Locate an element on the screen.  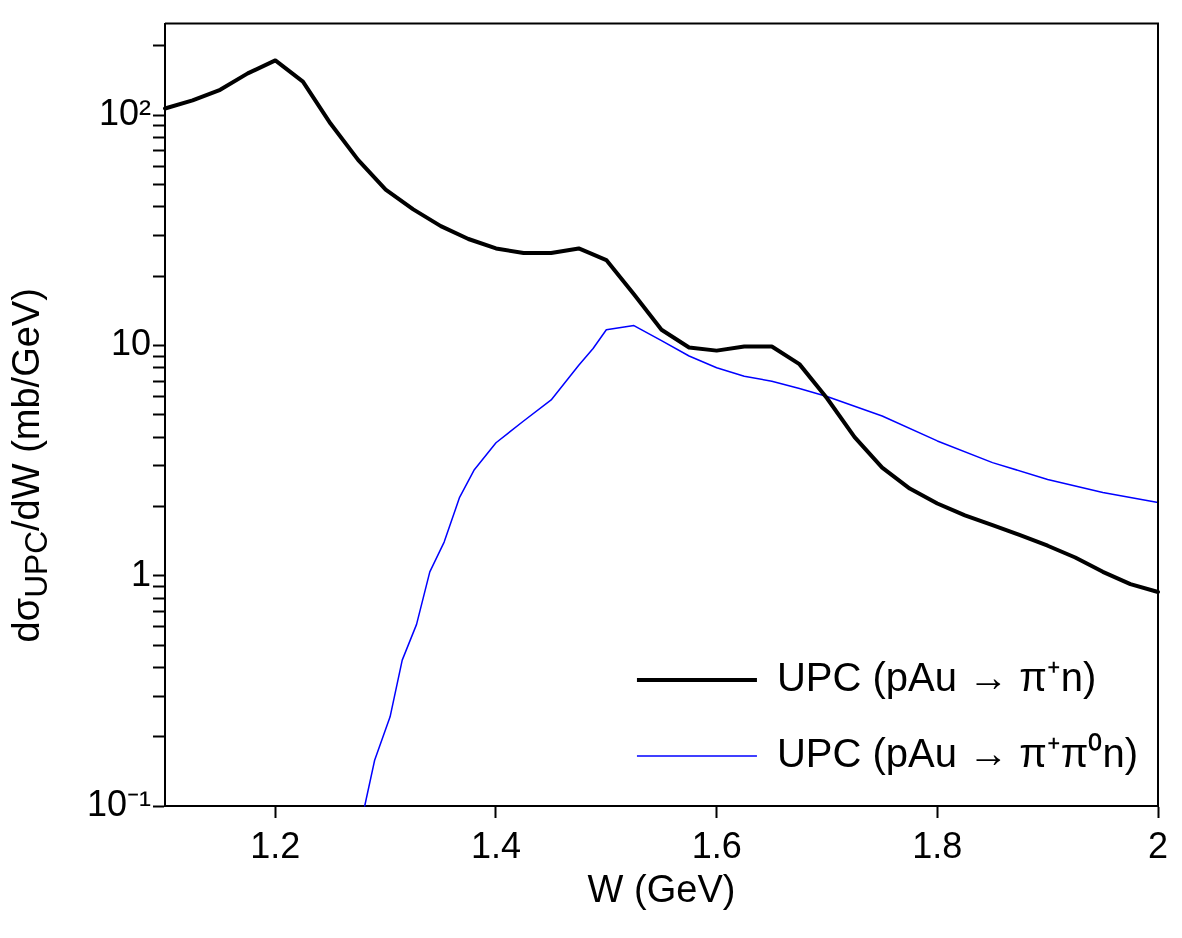
x-tick-label: 1.6 is located at coordinates (716, 845).